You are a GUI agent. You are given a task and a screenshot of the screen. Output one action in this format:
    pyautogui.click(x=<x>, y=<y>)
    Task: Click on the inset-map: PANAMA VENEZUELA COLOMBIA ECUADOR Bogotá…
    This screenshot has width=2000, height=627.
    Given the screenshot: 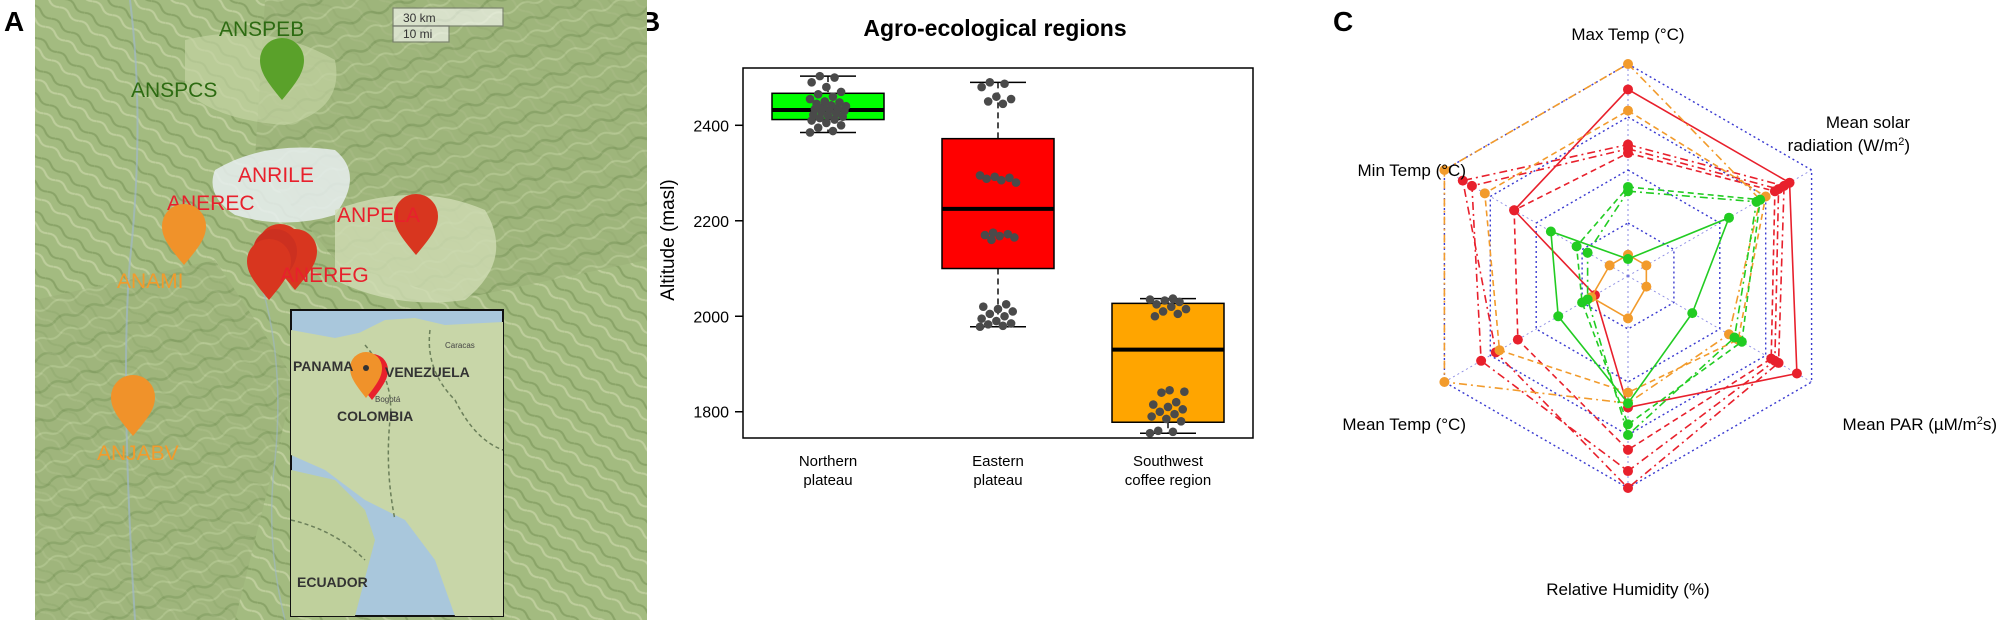 What is the action you would take?
    pyautogui.click(x=397, y=463)
    